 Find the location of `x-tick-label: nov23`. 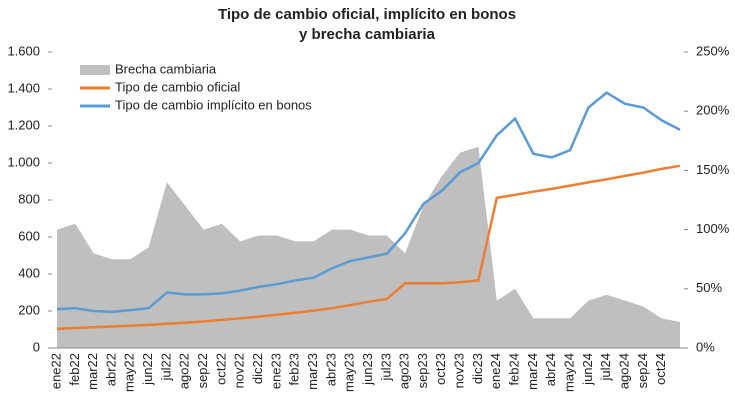

x-tick-label: nov23 is located at coordinates (459, 370).